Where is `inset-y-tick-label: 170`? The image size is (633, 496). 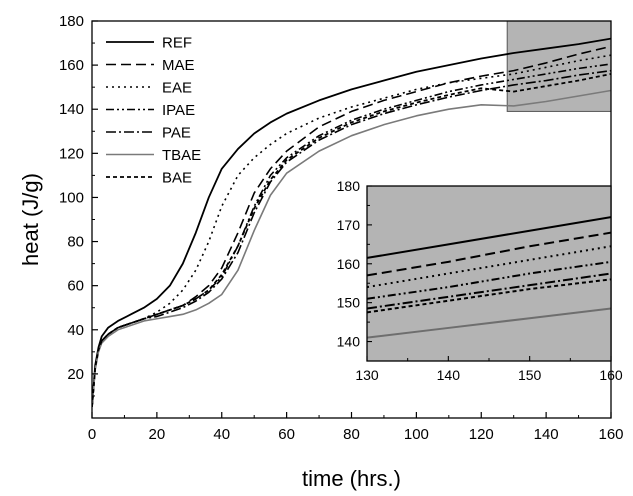
inset-y-tick-label: 170 is located at coordinates (349, 225).